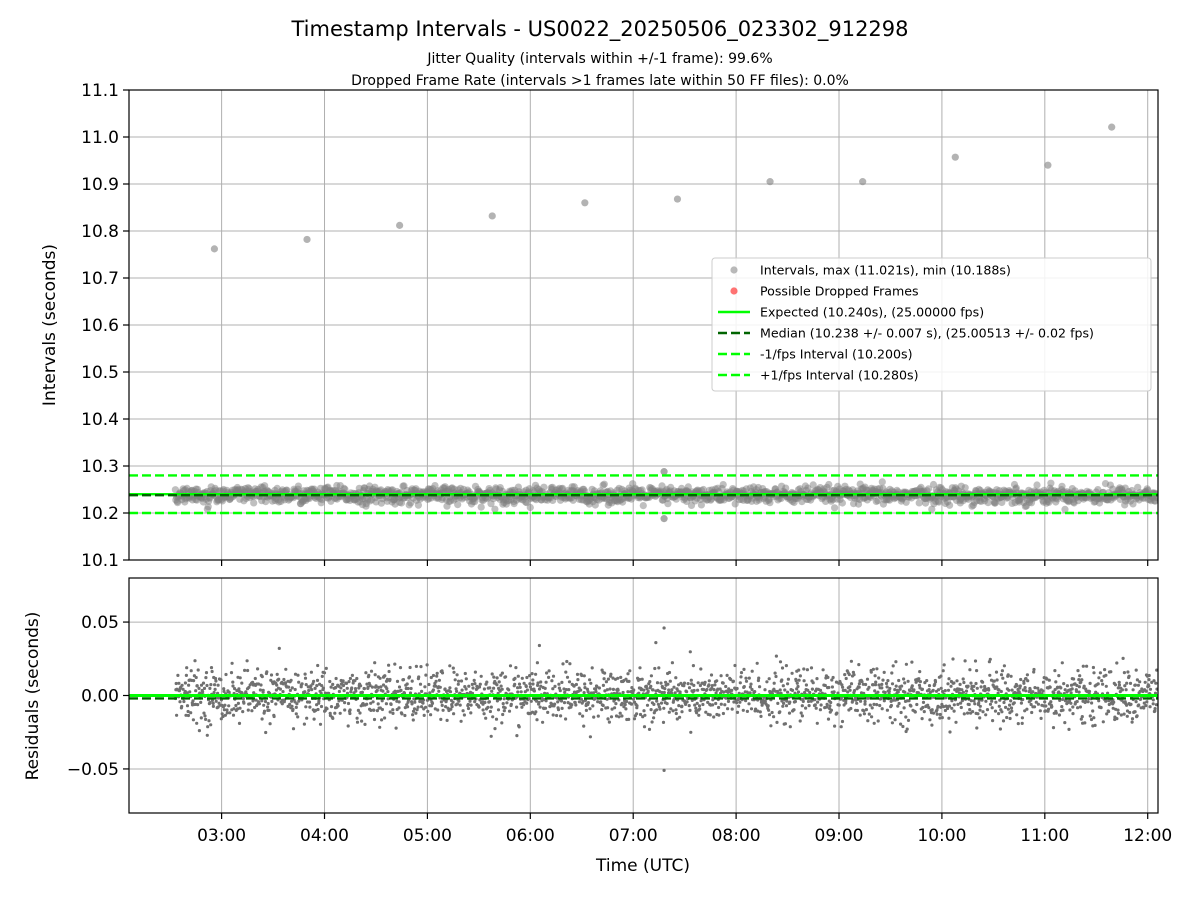 This screenshot has height=900, width=1200. I want to click on residuals-x-axis-label: Time (UTC), so click(642, 866).